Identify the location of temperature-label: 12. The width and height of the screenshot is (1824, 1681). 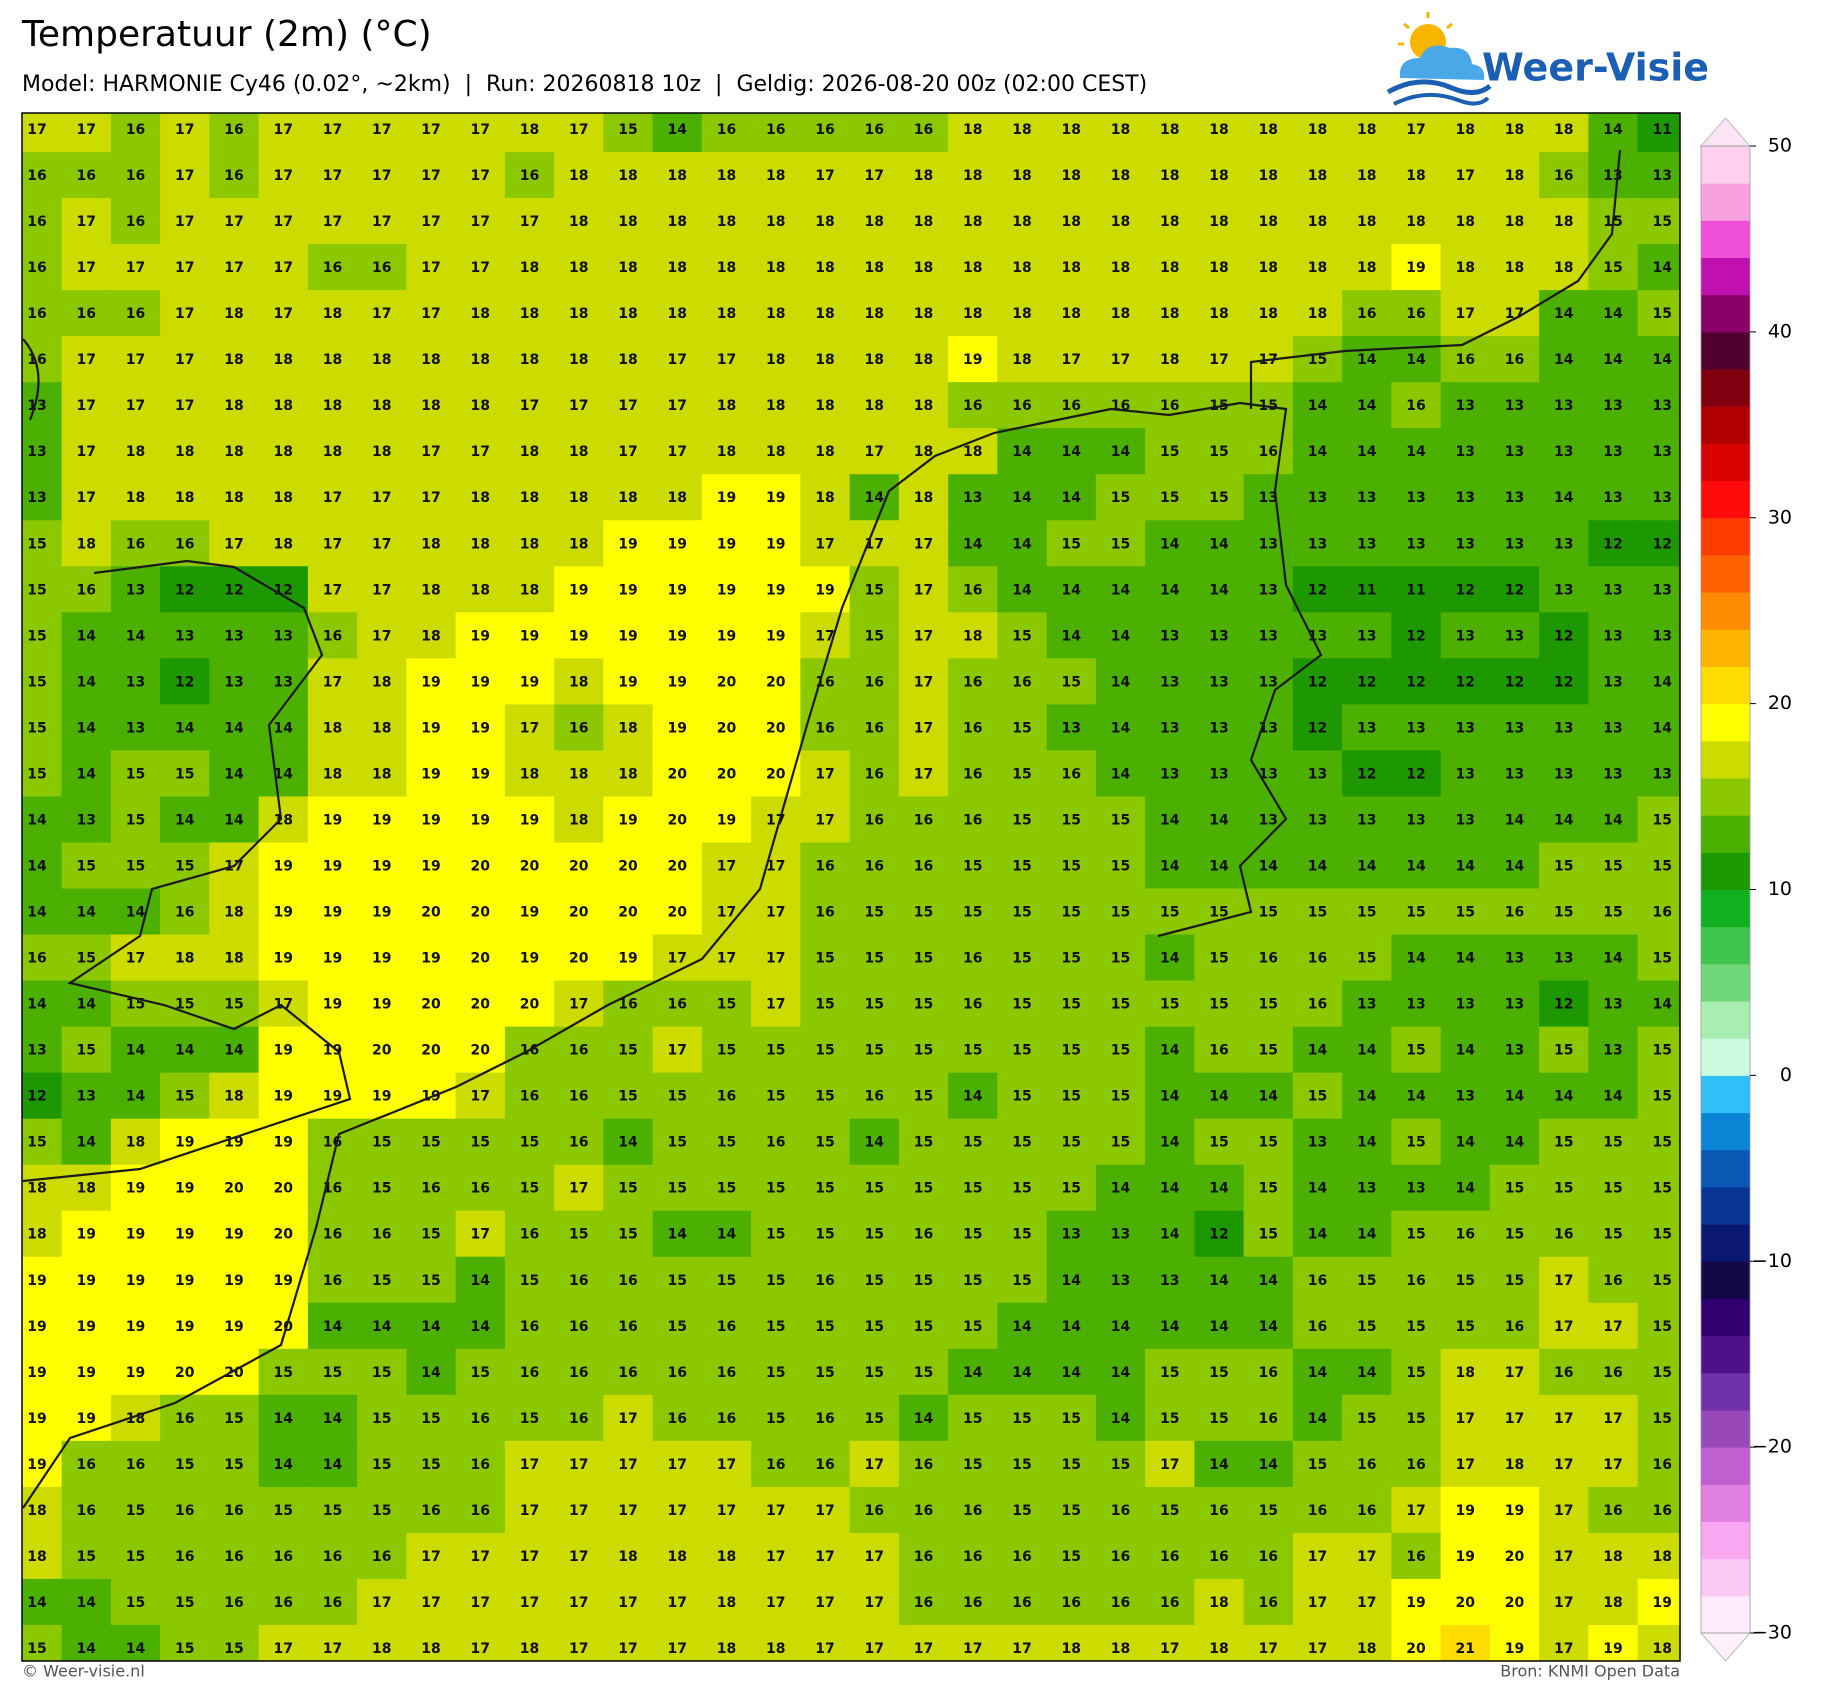
(1415, 682).